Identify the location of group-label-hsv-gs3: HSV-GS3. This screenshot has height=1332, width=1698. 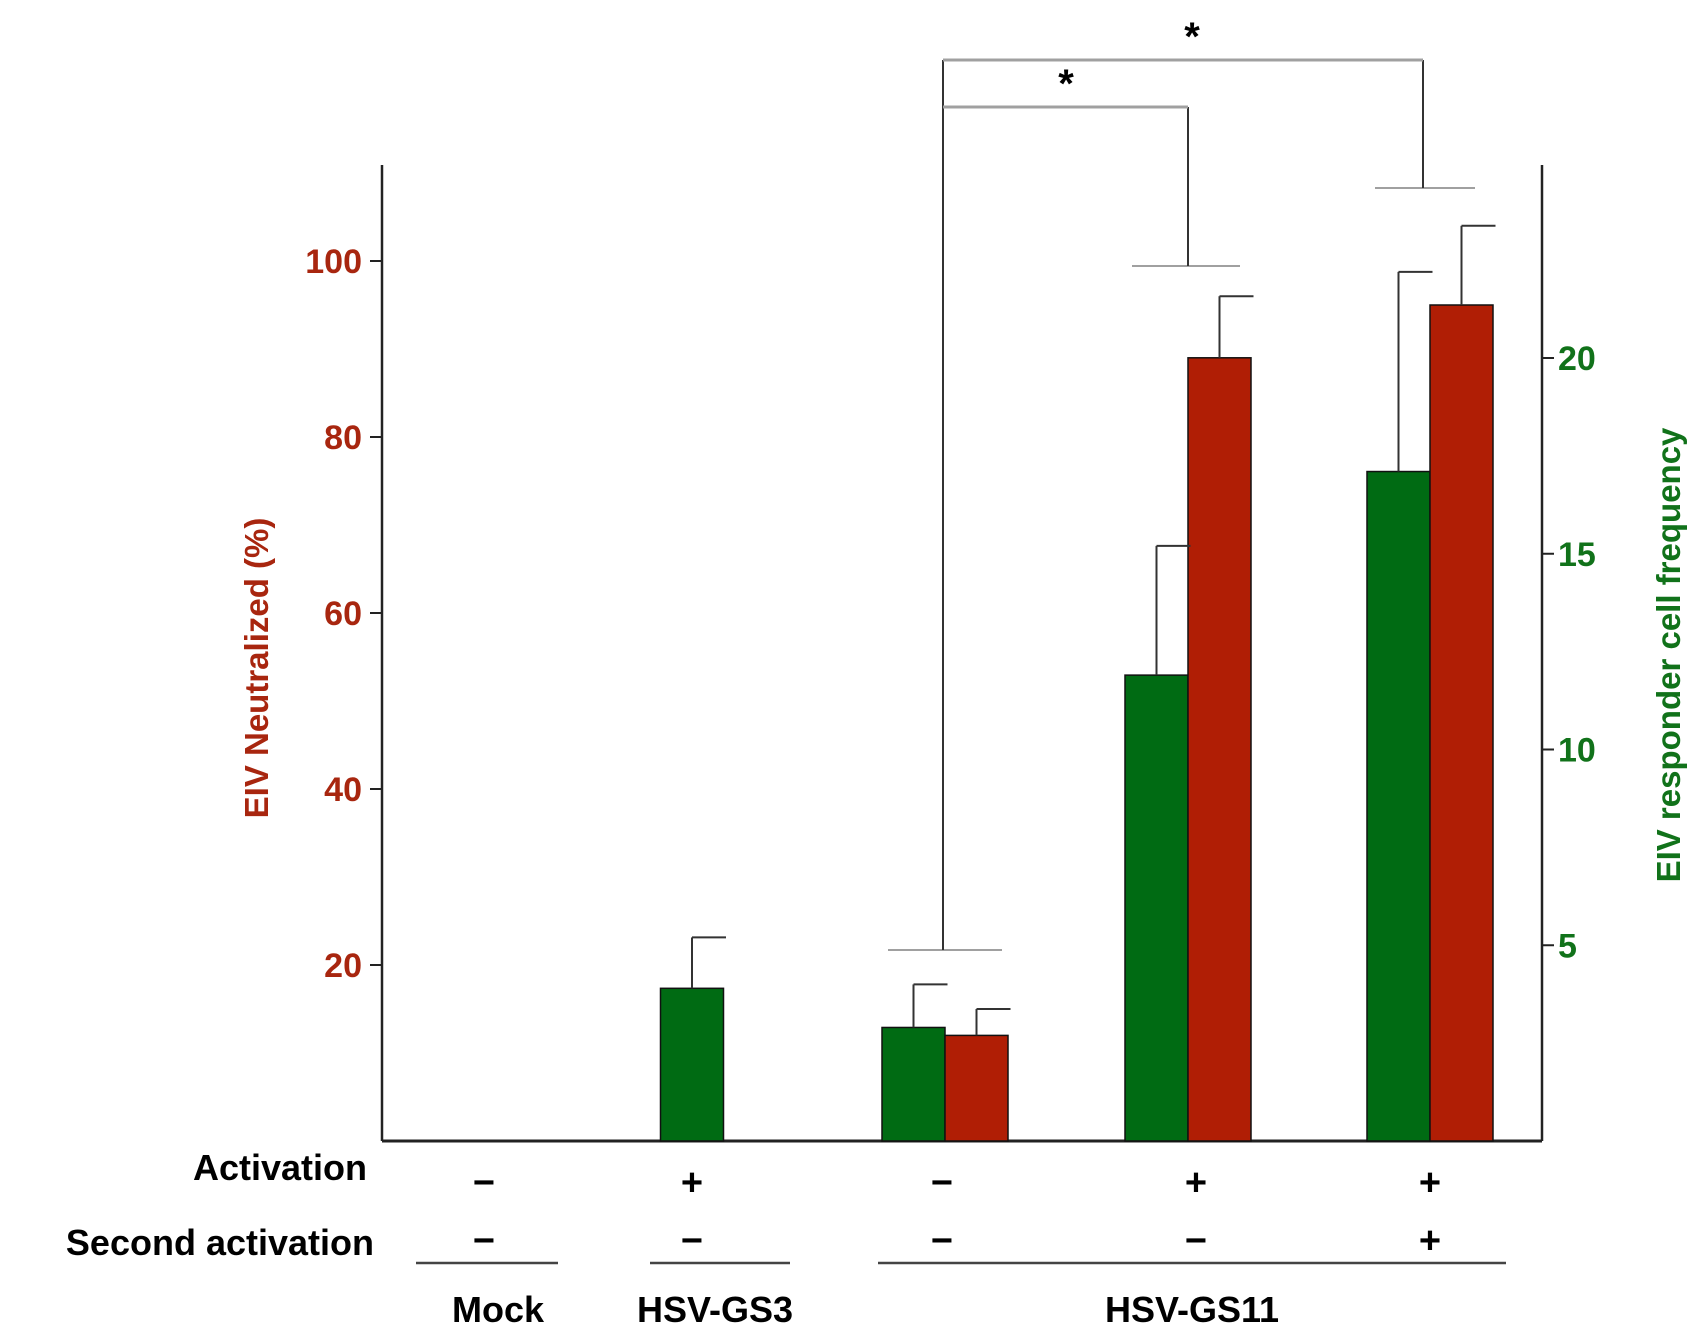
(715, 1309).